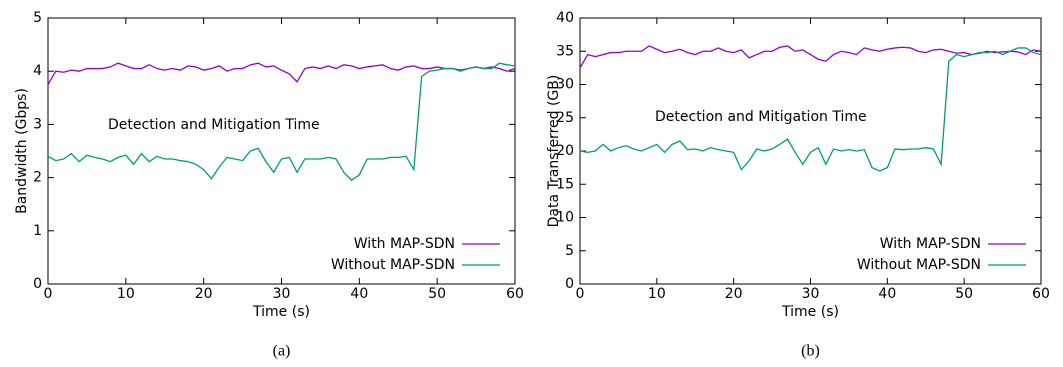 The height and width of the screenshot is (367, 1063). Describe the element at coordinates (810, 351) in the screenshot. I see `caption: (b)` at that location.